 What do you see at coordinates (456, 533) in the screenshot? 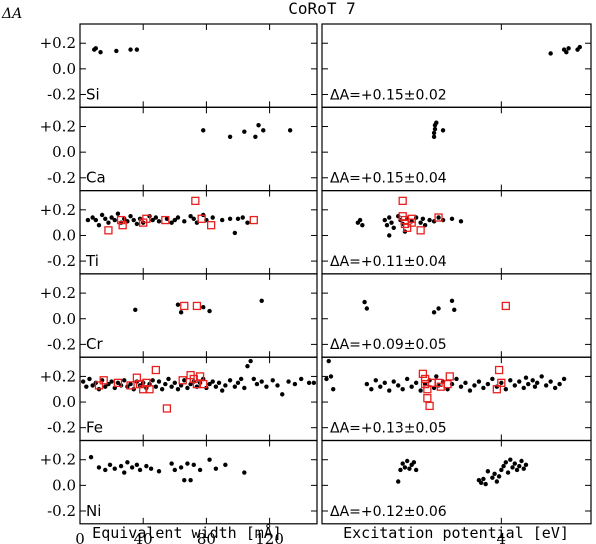
I see `x-axis-label-excitation-potential: Excitation potential [eV]` at bounding box center [456, 533].